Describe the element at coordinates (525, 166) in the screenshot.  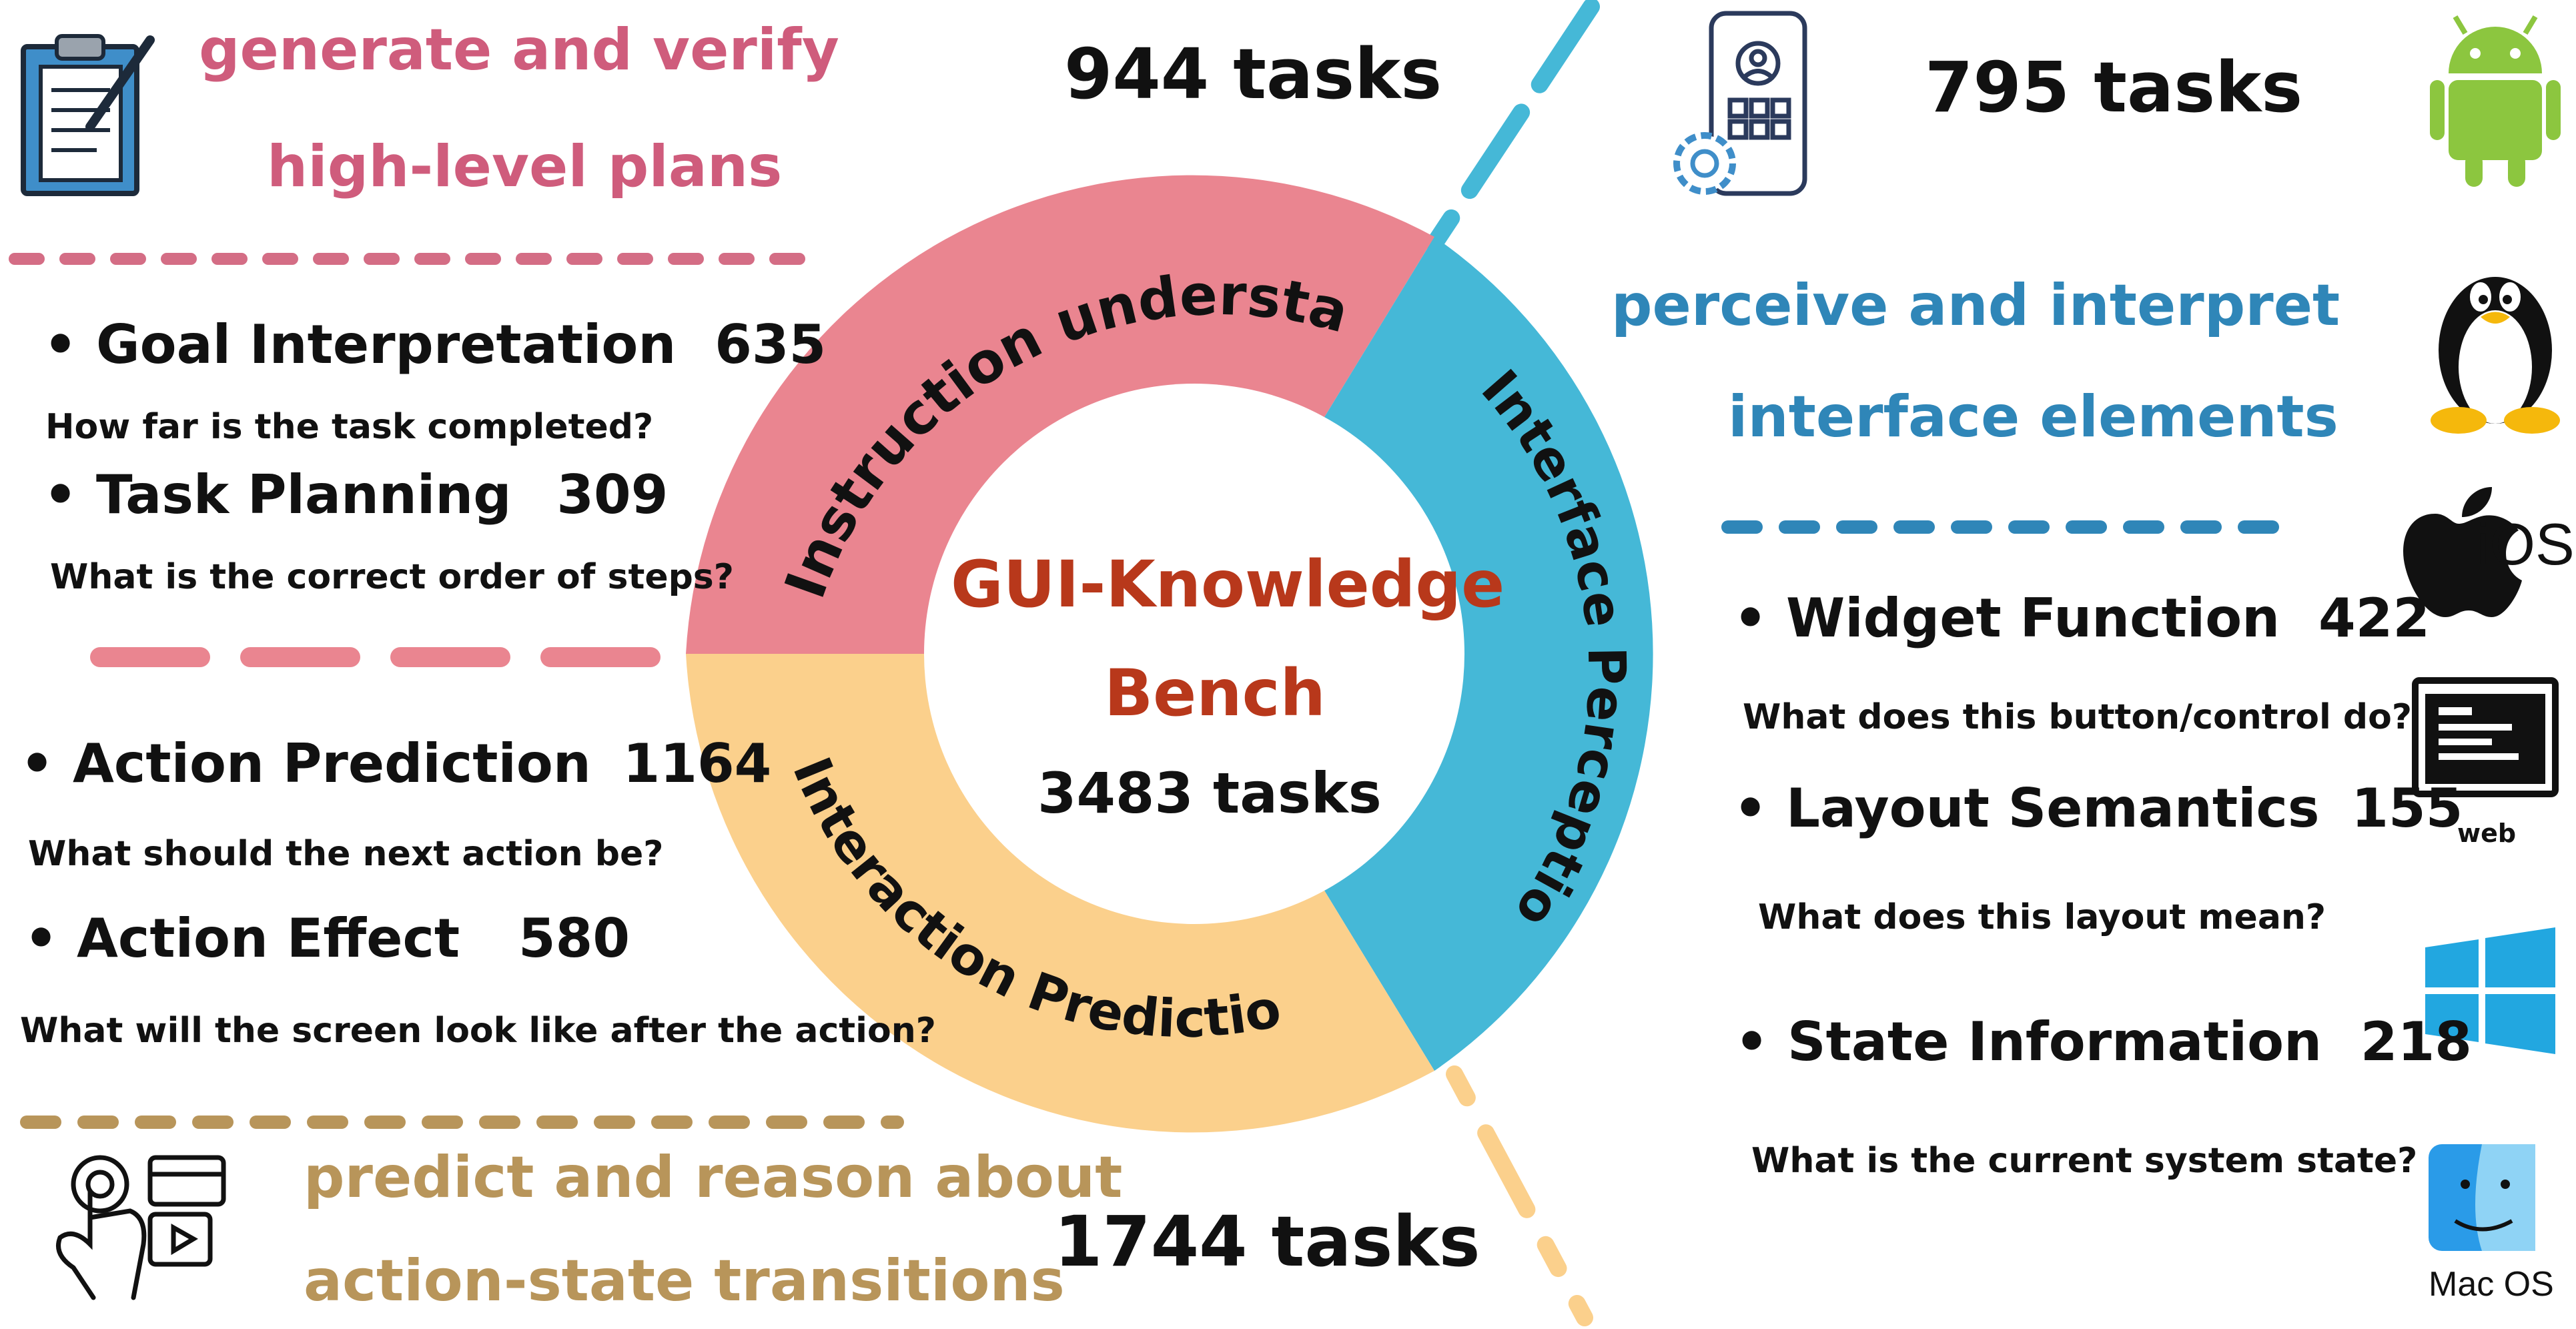
I see `instruction-slogan-line2: high-level plans` at that location.